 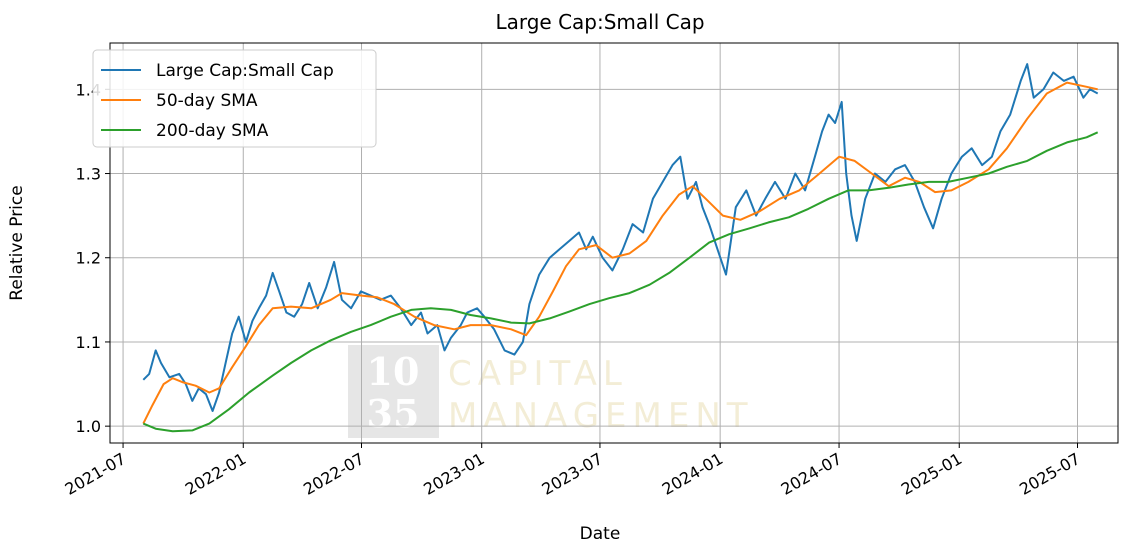 I want to click on x-tick-label: 2023-01, so click(x=453, y=474).